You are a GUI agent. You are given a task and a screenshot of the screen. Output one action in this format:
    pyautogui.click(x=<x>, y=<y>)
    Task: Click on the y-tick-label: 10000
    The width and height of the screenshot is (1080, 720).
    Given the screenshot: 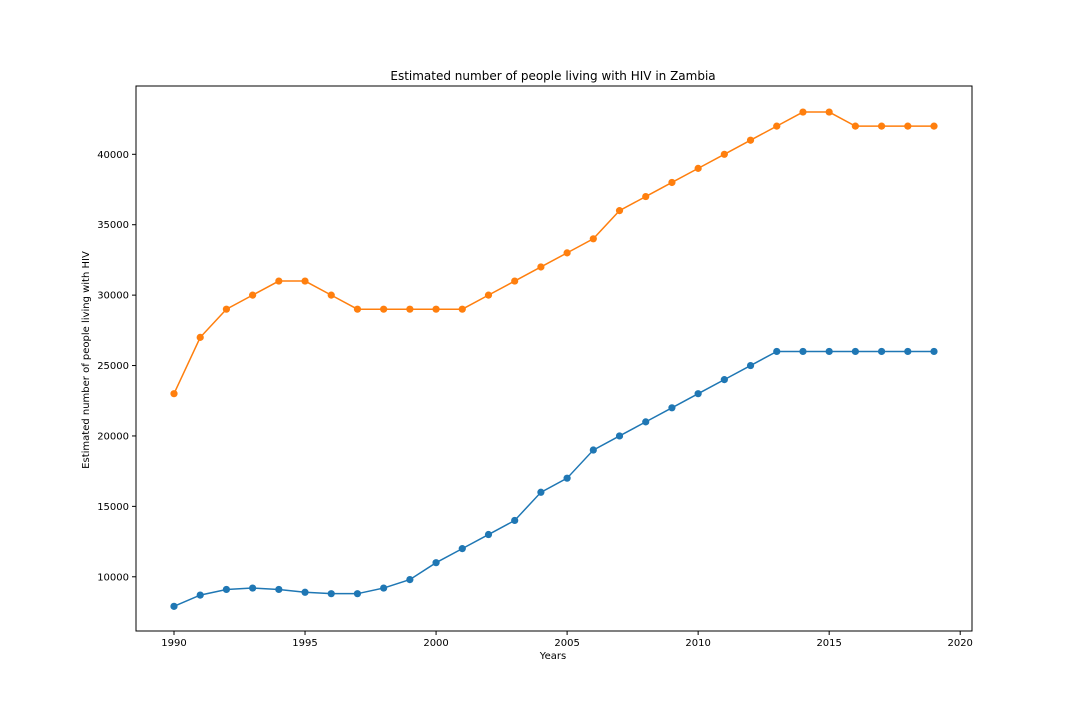 What is the action you would take?
    pyautogui.click(x=113, y=577)
    